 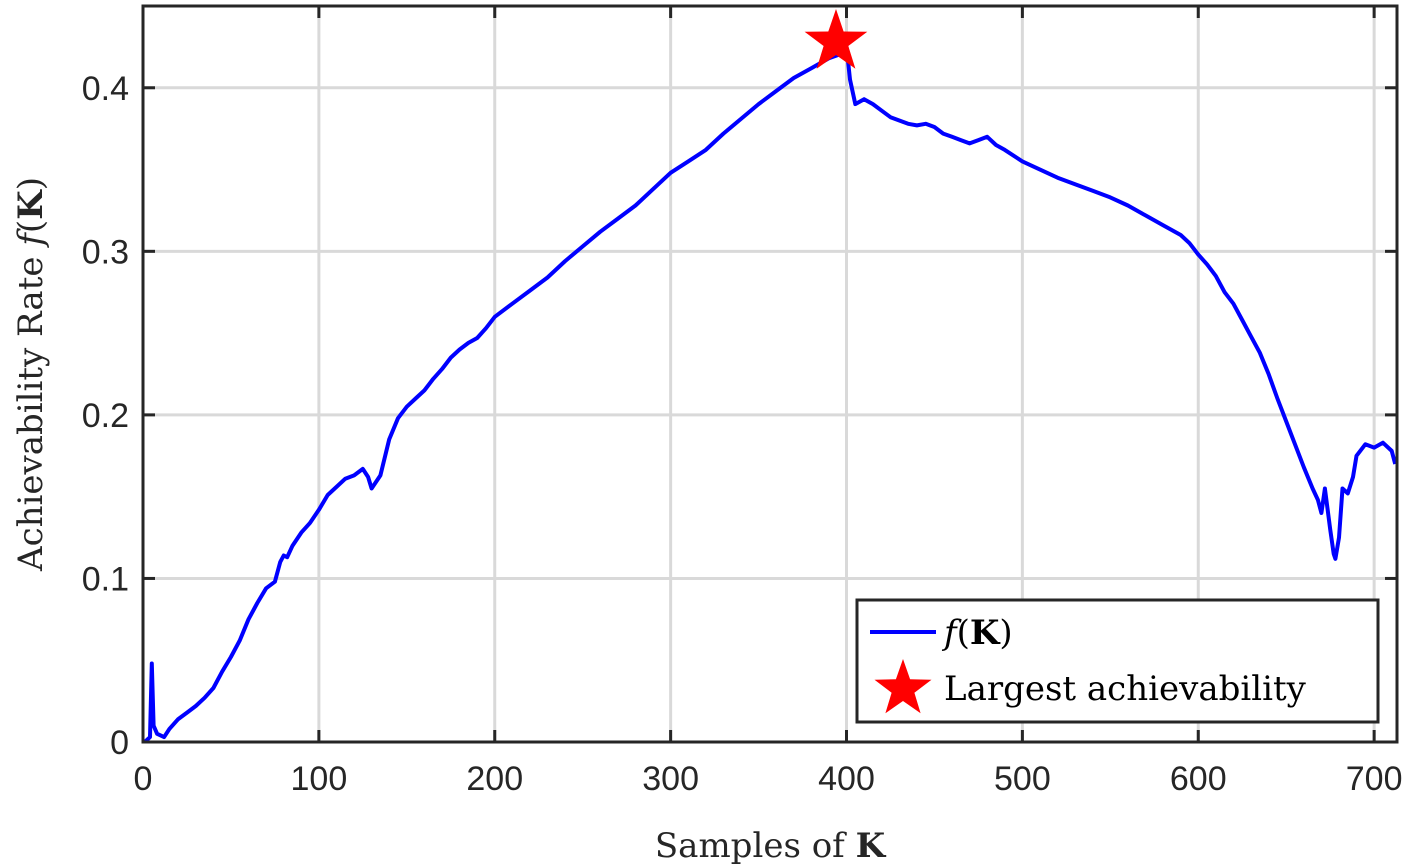 I want to click on x-tick-label: 700, so click(x=1374, y=779).